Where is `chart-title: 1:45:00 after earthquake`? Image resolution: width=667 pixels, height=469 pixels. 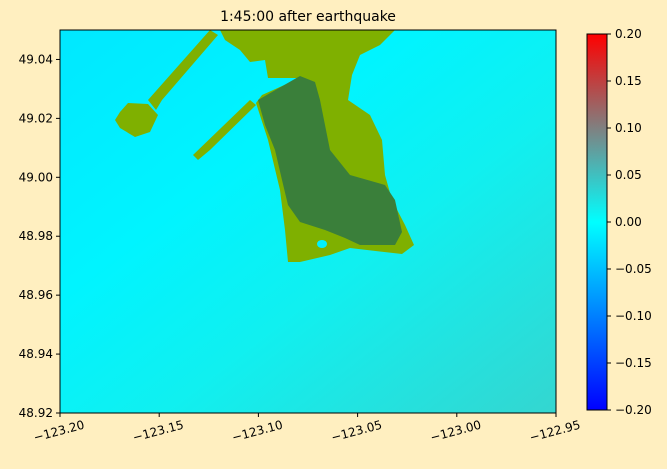
chart-title: 1:45:00 after earthquake is located at coordinates (308, 17).